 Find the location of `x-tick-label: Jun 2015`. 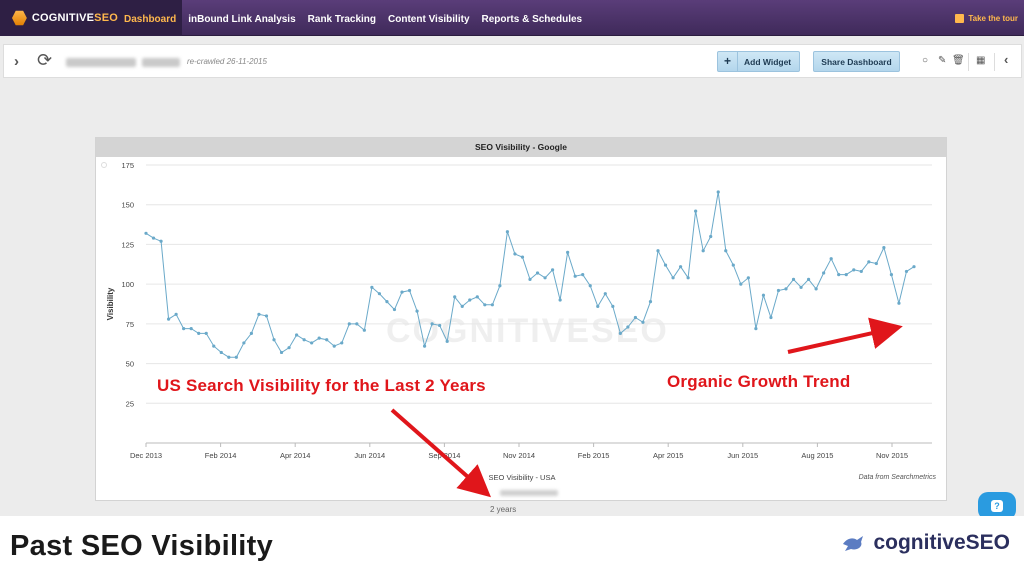

x-tick-label: Jun 2015 is located at coordinates (742, 455).